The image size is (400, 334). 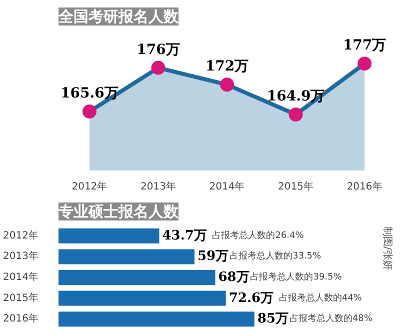 I want to click on x-tick-label: 2016年, so click(x=364, y=186).